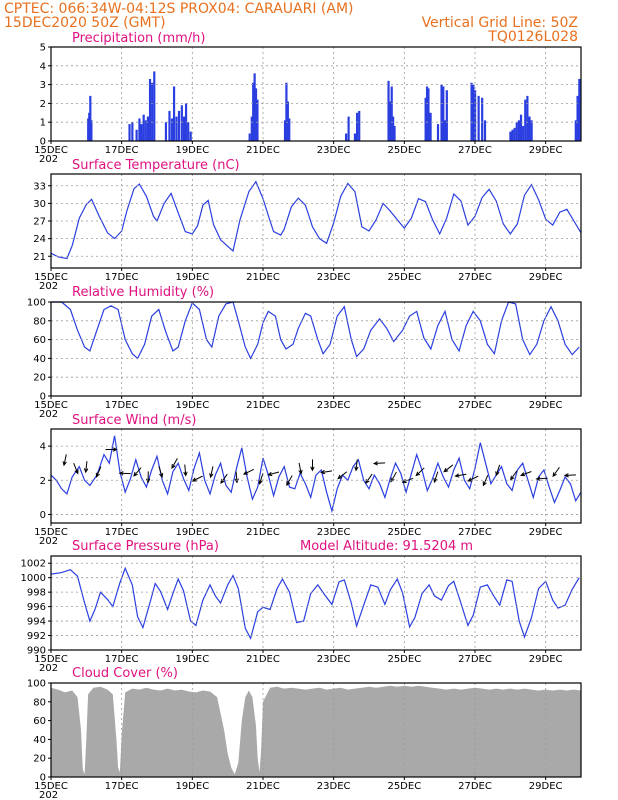 Image resolution: width=618 pixels, height=800 pixels. What do you see at coordinates (39, 222) in the screenshot?
I see `temperature-y-tick-label: 27` at bounding box center [39, 222].